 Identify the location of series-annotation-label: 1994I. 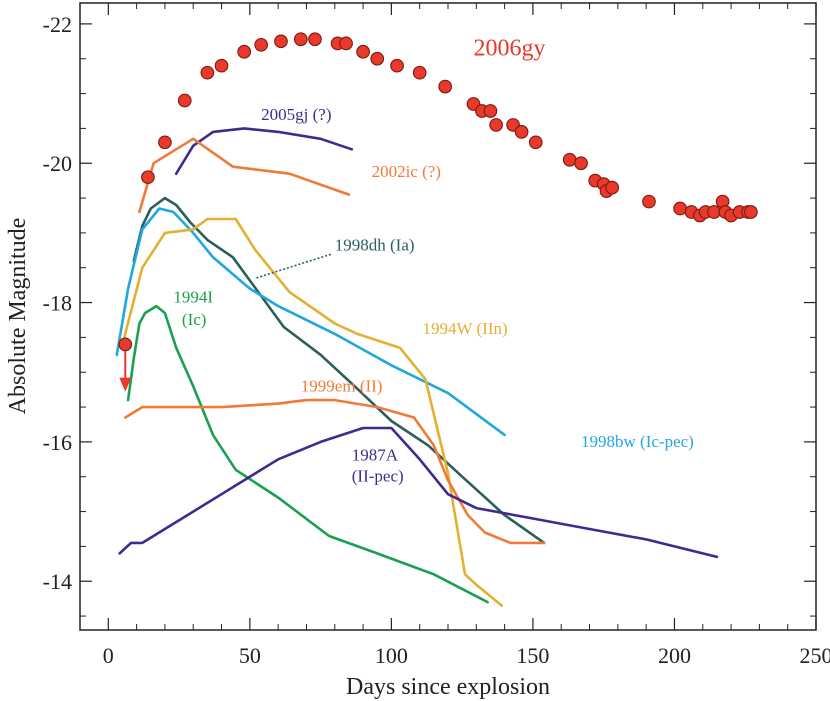
(193, 297).